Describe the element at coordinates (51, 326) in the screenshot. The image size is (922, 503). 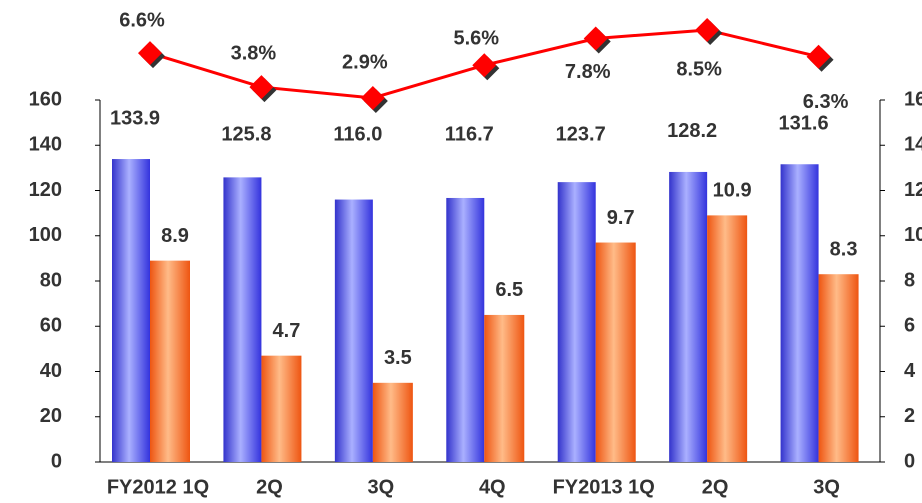
I see `y-tick-label: 60` at that location.